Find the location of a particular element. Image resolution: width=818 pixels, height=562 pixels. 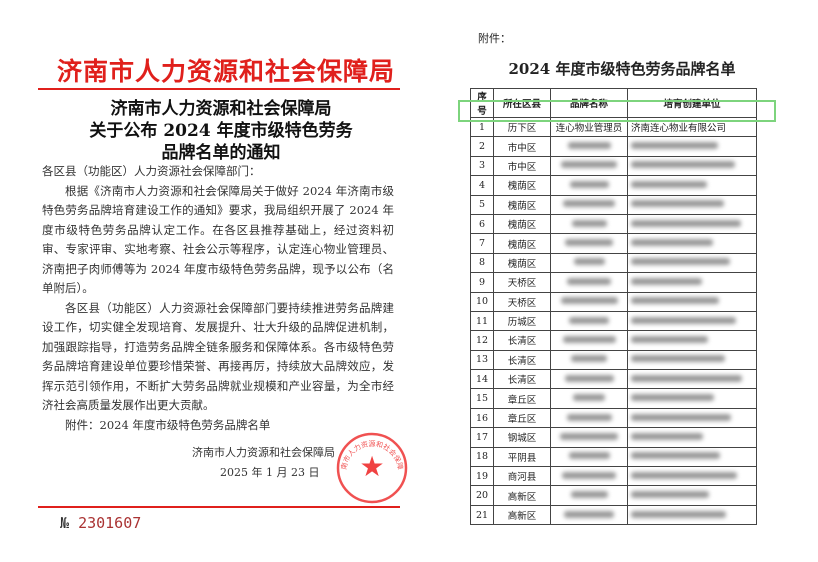

row-number: 16 is located at coordinates (482, 418).